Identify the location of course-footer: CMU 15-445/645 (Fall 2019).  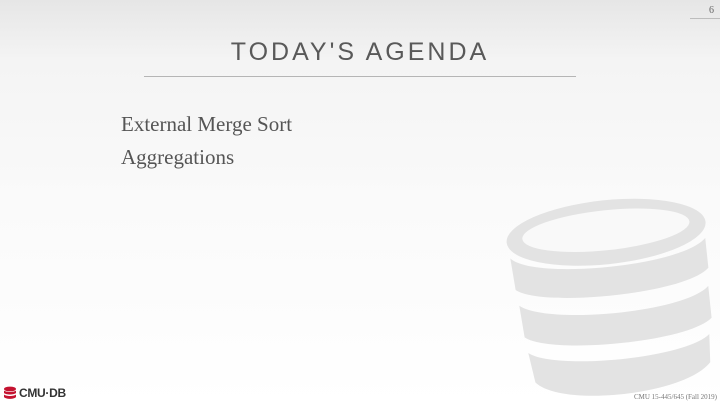
(675, 397).